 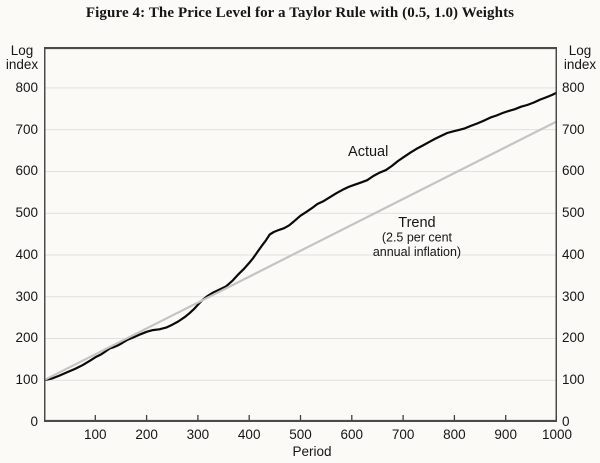 I want to click on trend-label-line3: annual inflation), so click(x=417, y=252).